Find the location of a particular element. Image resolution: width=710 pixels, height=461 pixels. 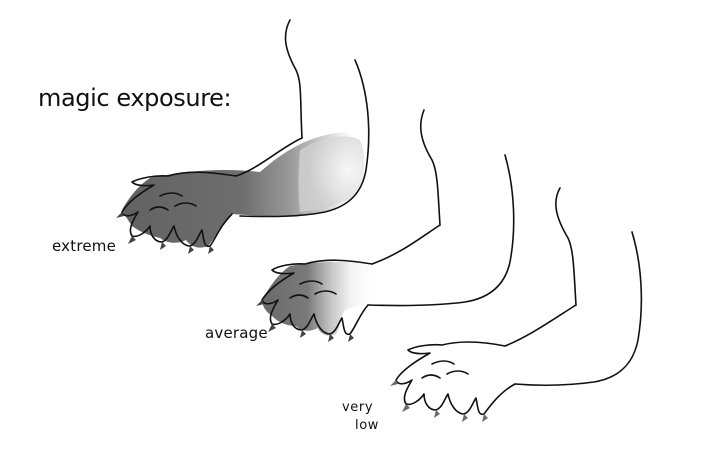

level-label-low: low is located at coordinates (367, 425).